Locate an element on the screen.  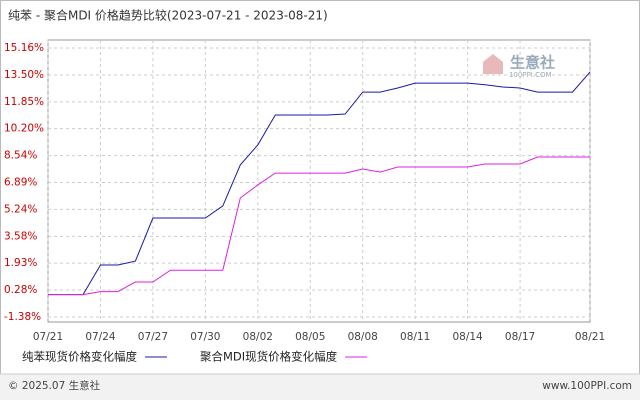
x-tick-label: 08/08 is located at coordinates (363, 337).